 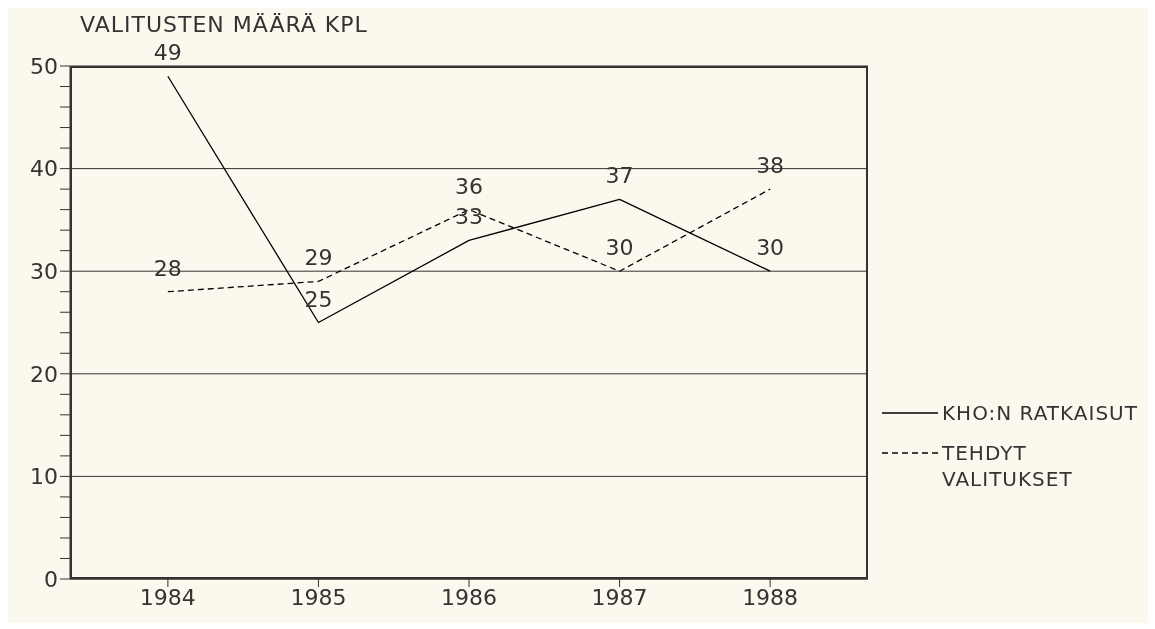 What do you see at coordinates (167, 597) in the screenshot?
I see `x-tick-label: 1984` at bounding box center [167, 597].